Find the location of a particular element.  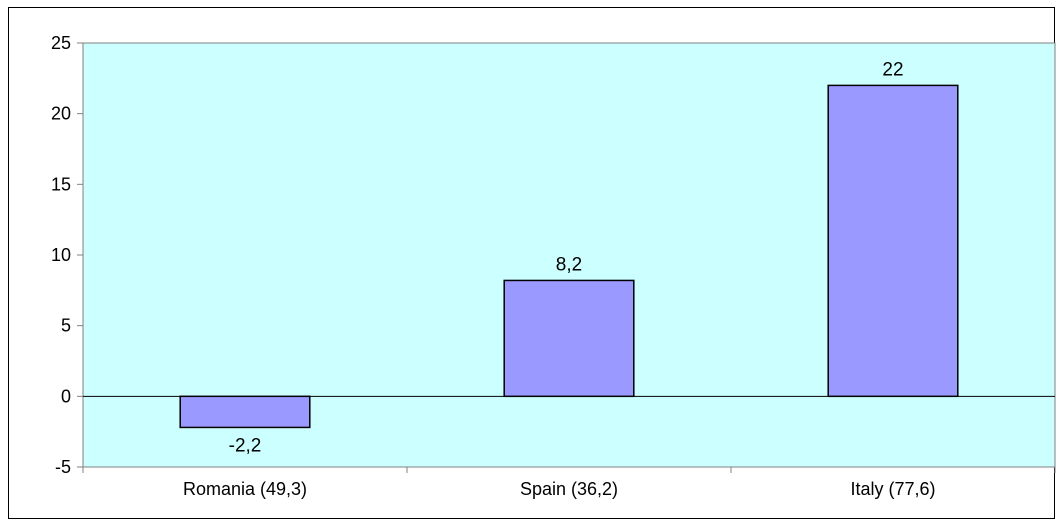

data-label: -2,2 is located at coordinates (245, 445).